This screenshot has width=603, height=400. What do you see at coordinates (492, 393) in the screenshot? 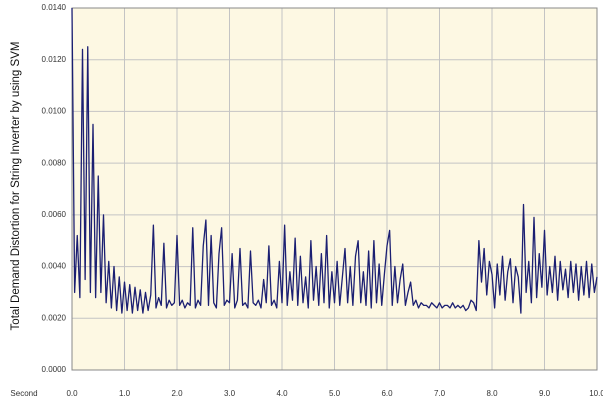
I see `x-tick-label: 8.0` at bounding box center [492, 393].